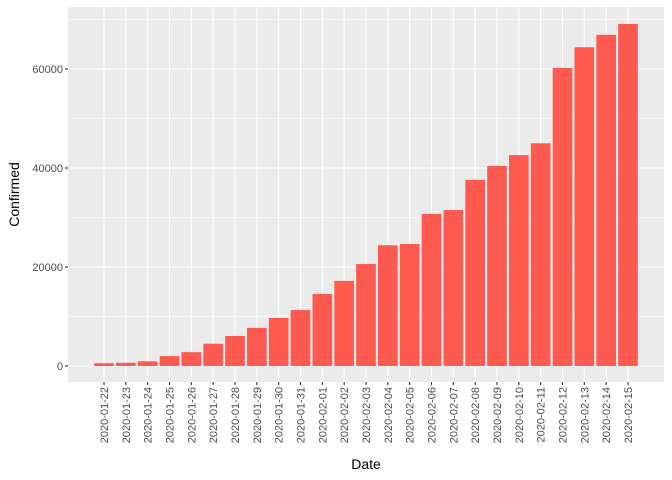  Describe the element at coordinates (542, 414) in the screenshot. I see `x-tick-label: 2020-02-11` at that location.